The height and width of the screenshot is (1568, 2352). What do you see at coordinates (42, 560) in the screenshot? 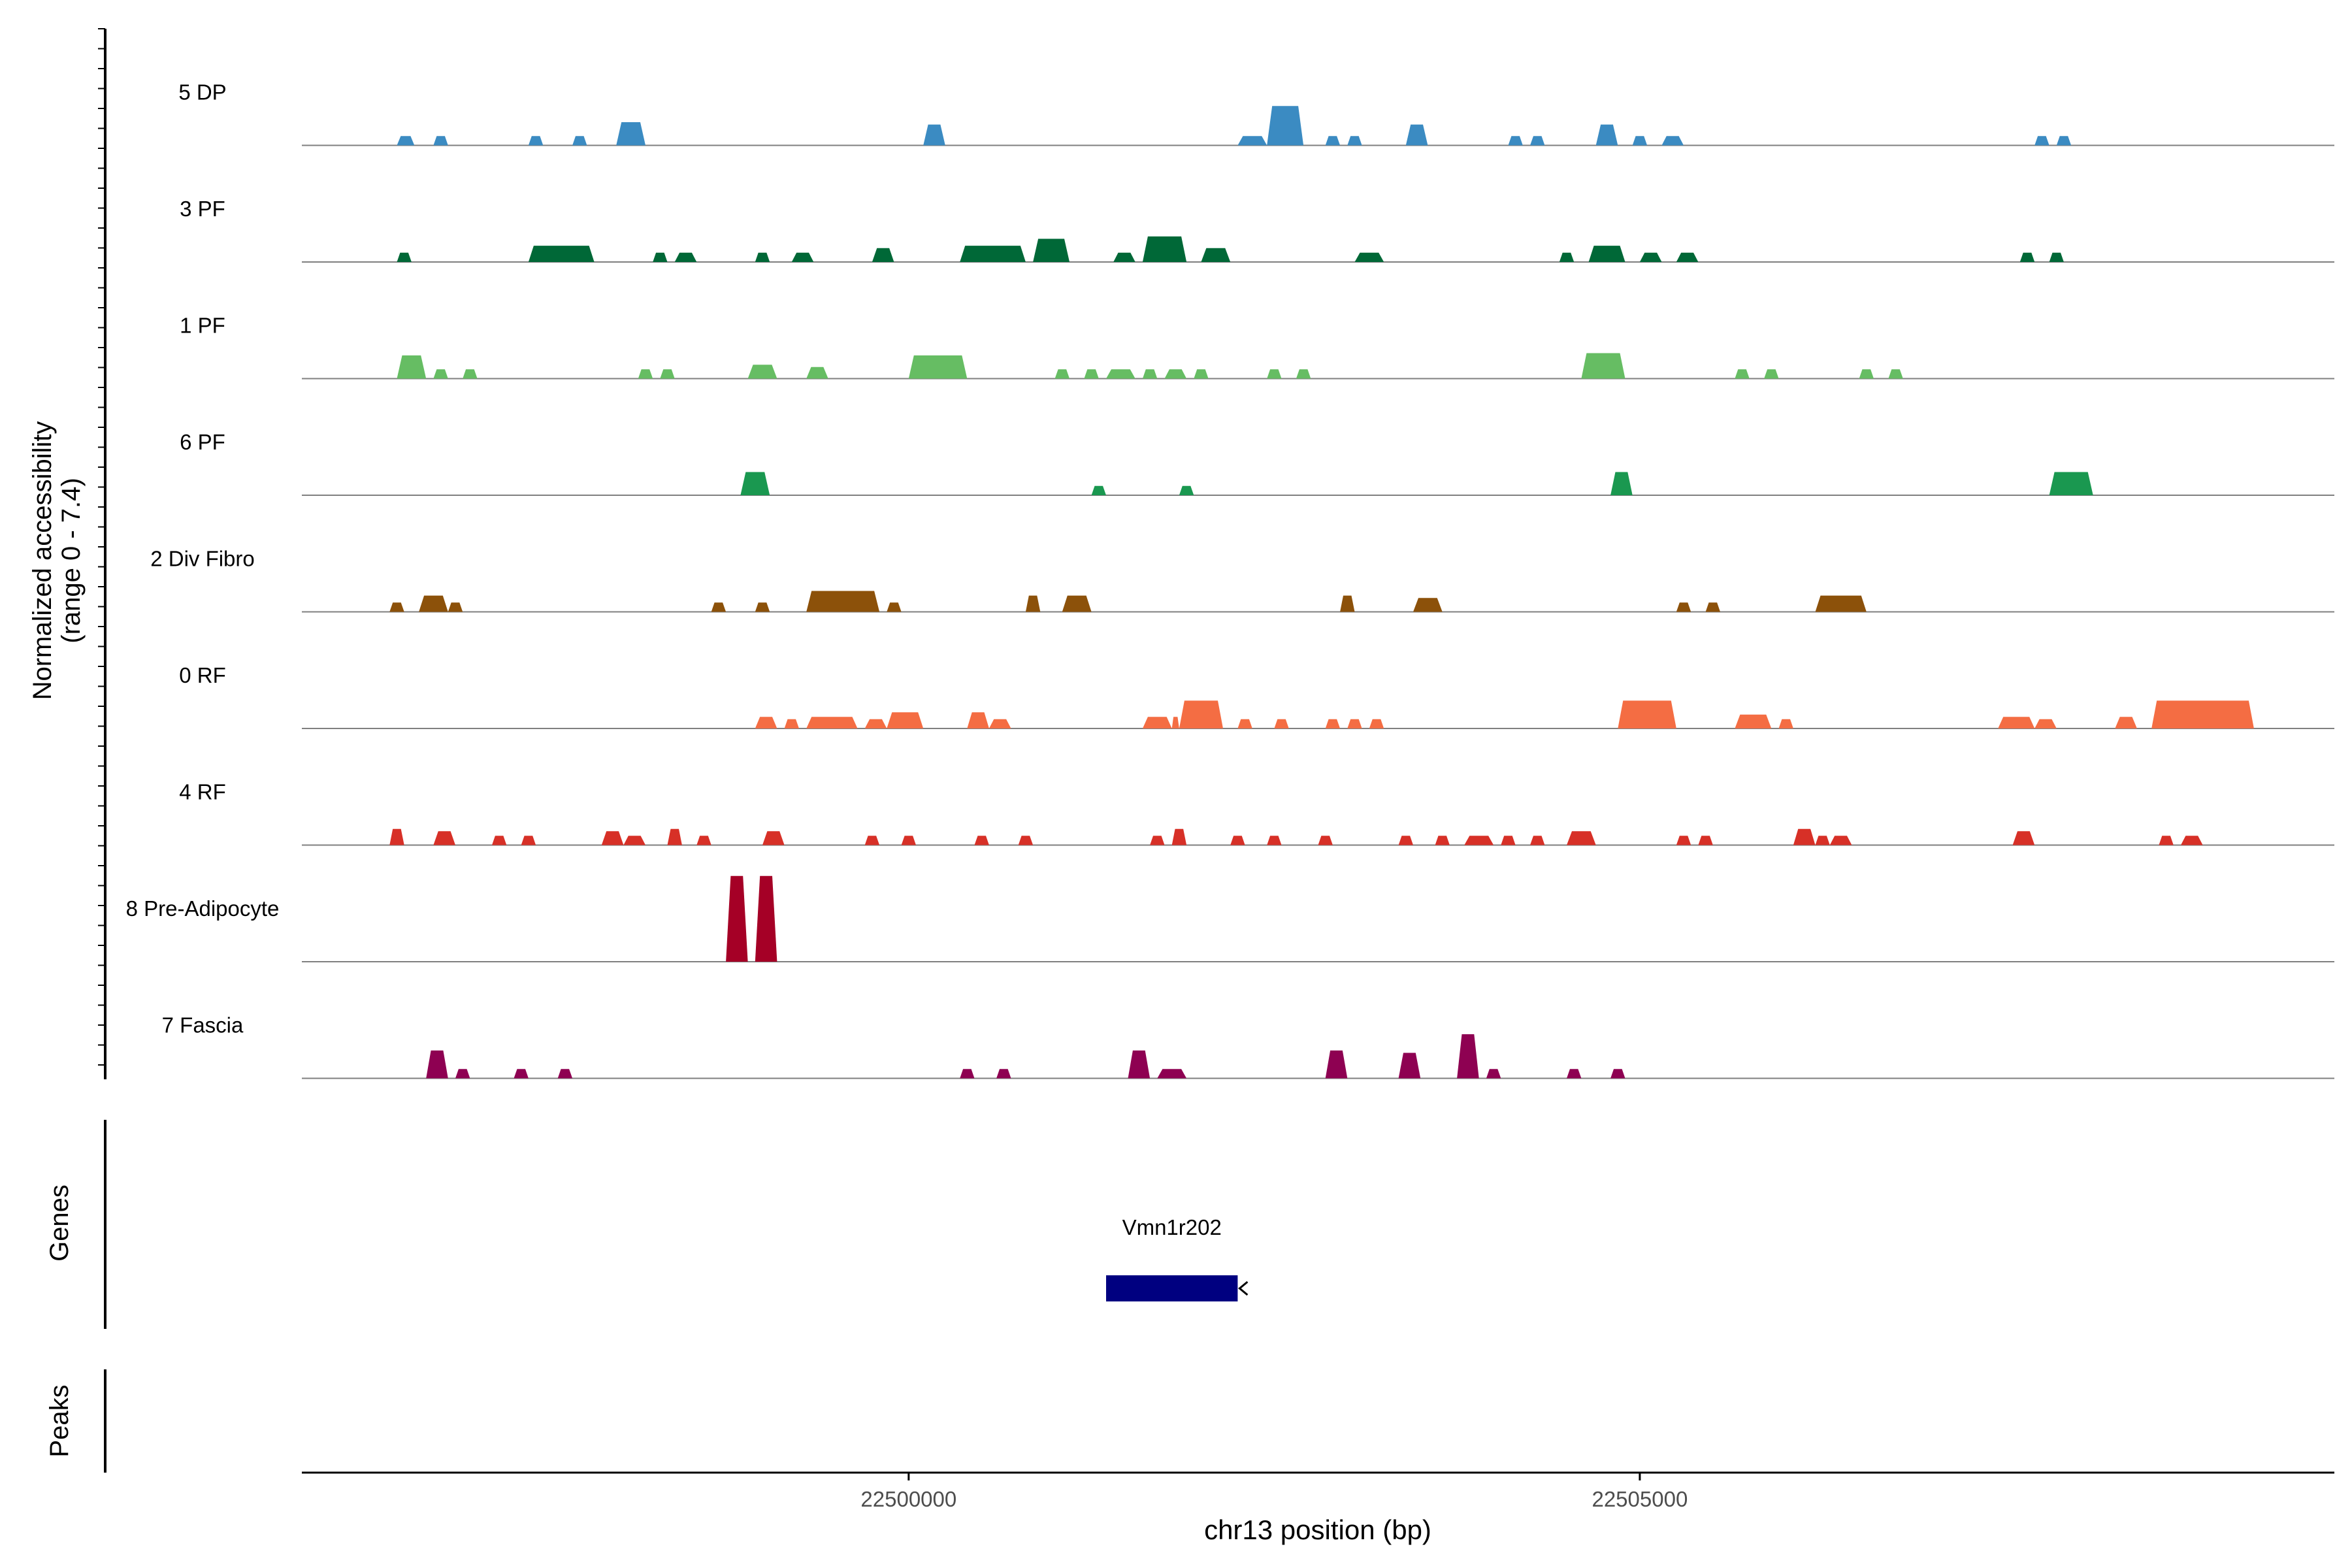
I see `y-axis-label-line1: Normalized accessibility` at bounding box center [42, 560].